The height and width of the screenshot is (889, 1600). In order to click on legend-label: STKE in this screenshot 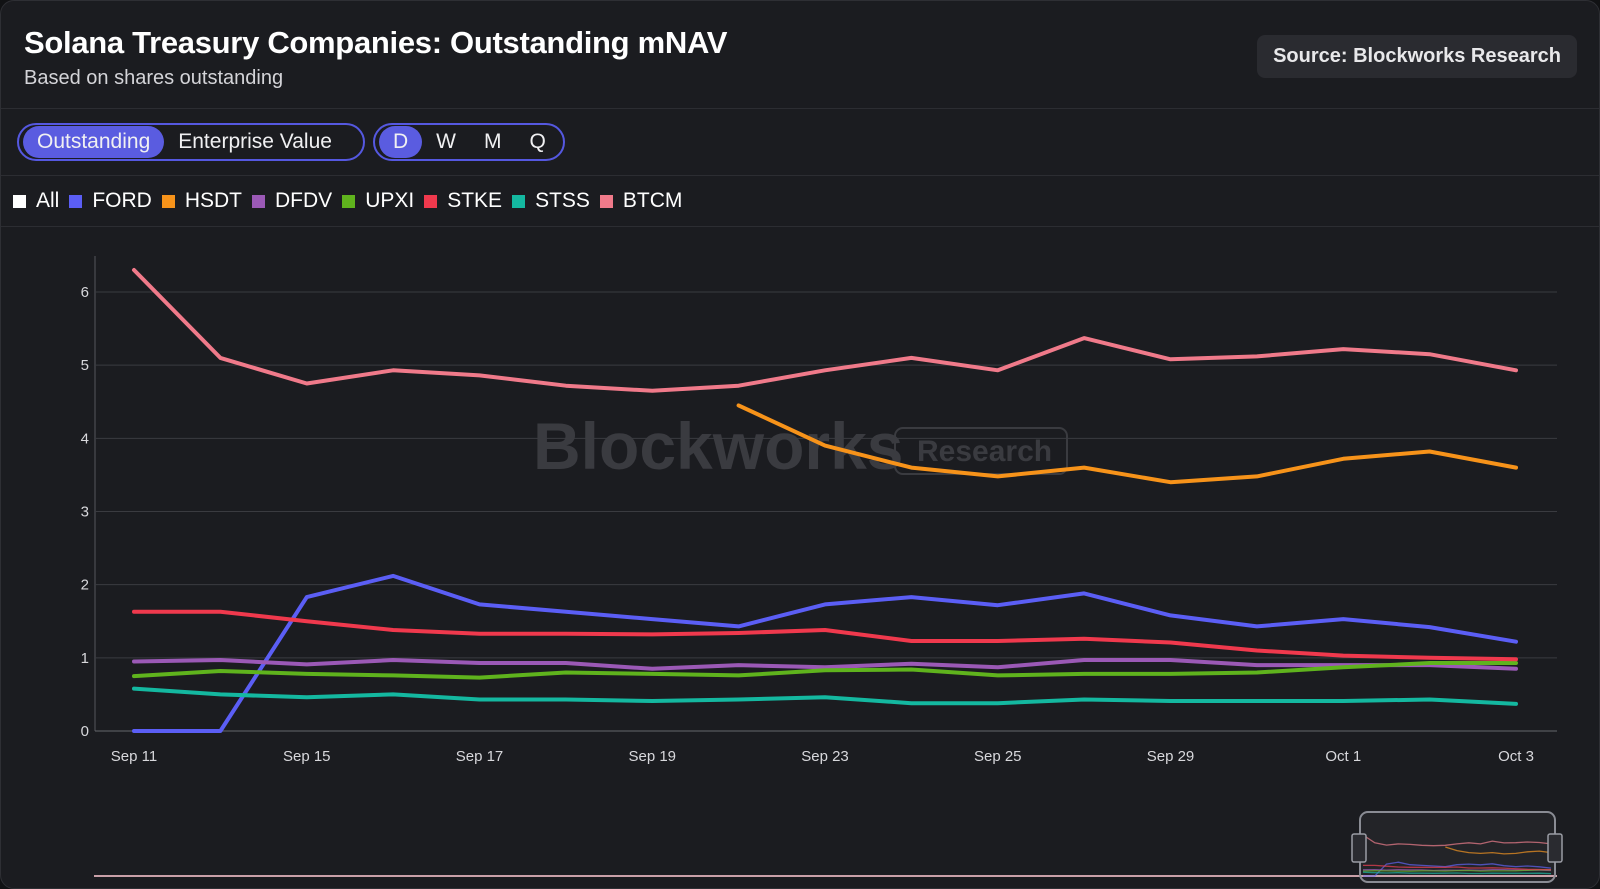, I will do `click(475, 200)`.